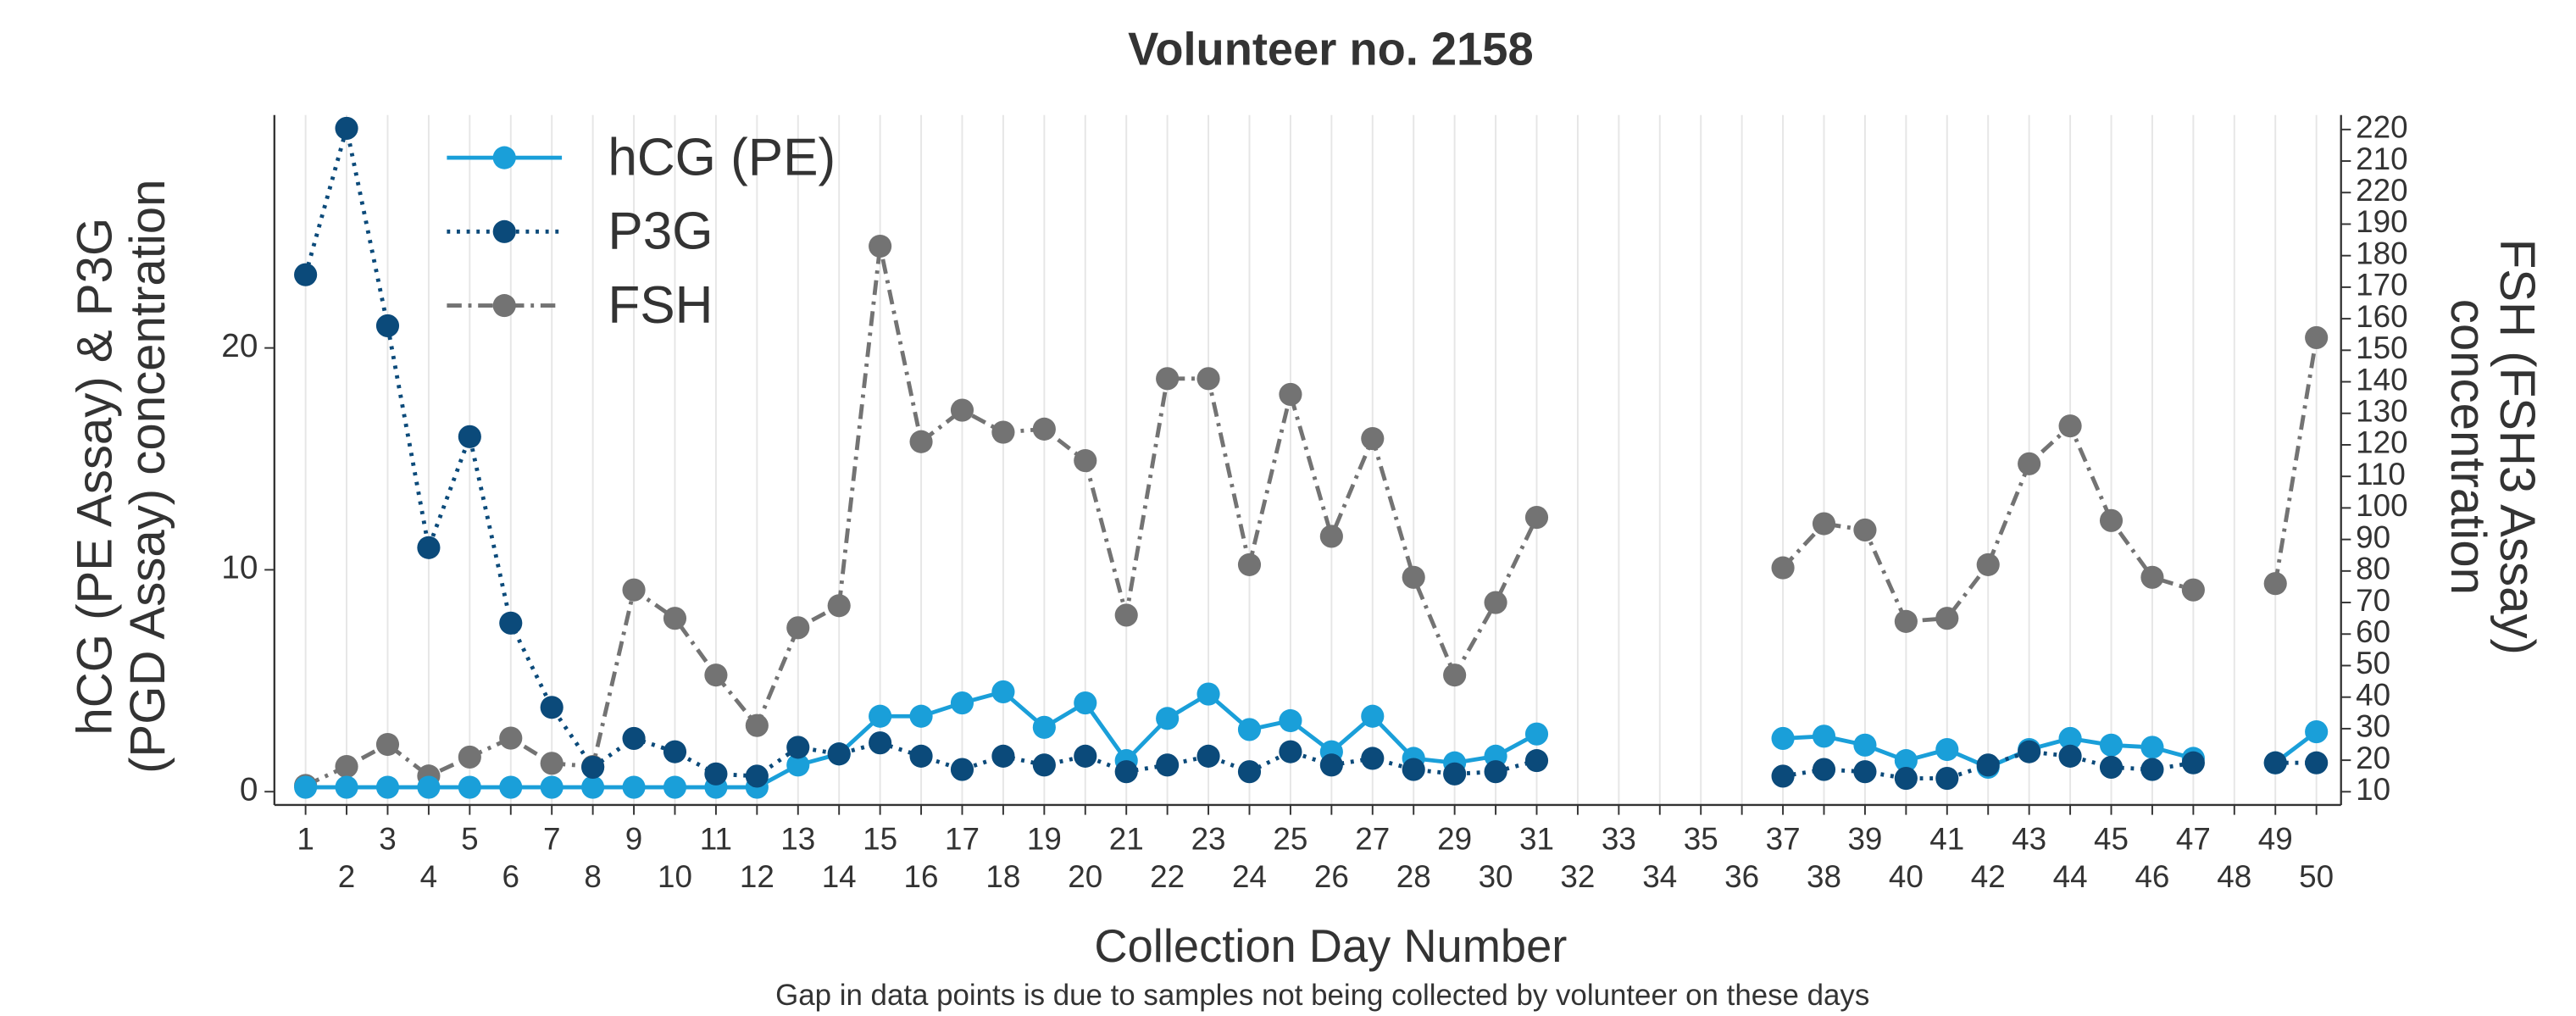 Image resolution: width=2576 pixels, height=1016 pixels. Describe the element at coordinates (2381, 347) in the screenshot. I see `y2-tick-label: 150` at that location.